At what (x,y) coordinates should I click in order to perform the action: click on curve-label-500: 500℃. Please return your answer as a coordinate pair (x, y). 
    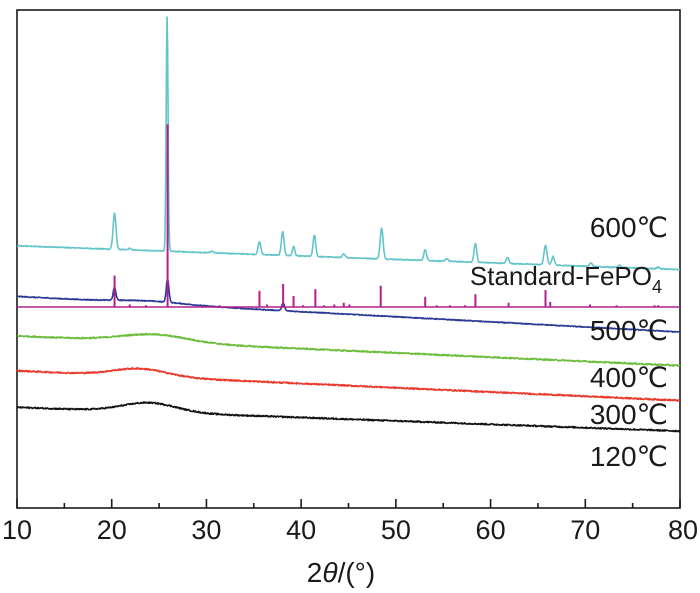
    Looking at the image, I should click on (629, 330).